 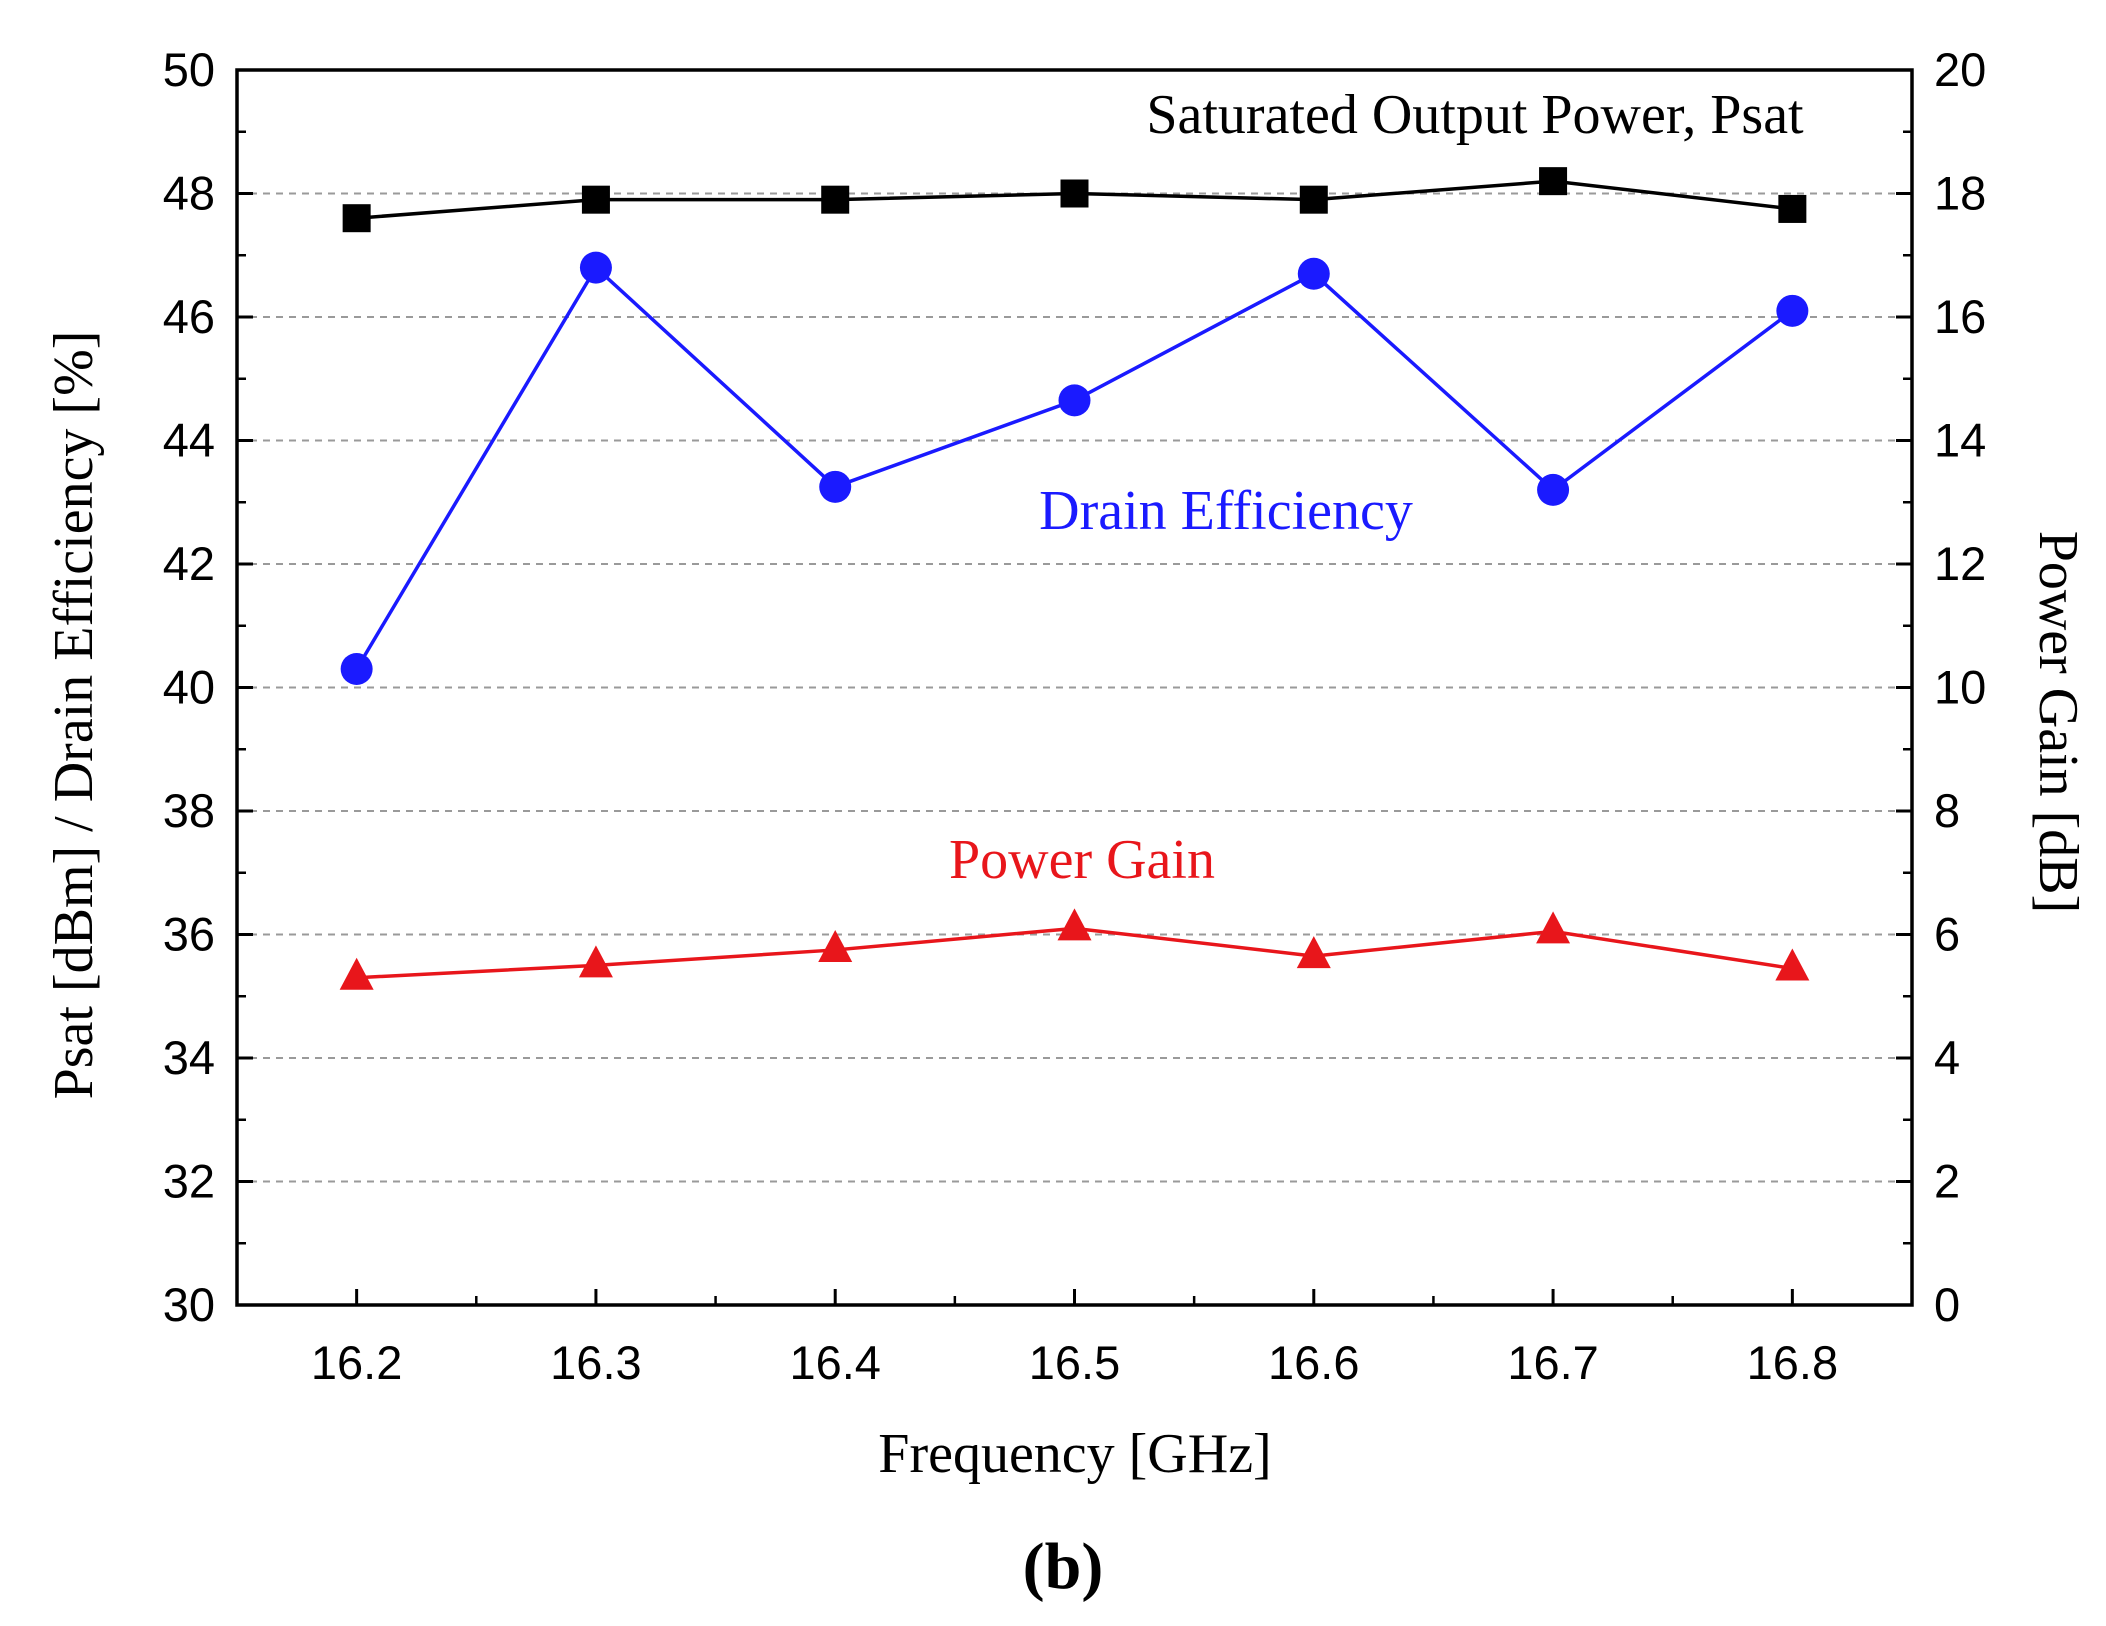 What do you see at coordinates (1947, 1304) in the screenshot?
I see `y-right-tick-label: 0` at bounding box center [1947, 1304].